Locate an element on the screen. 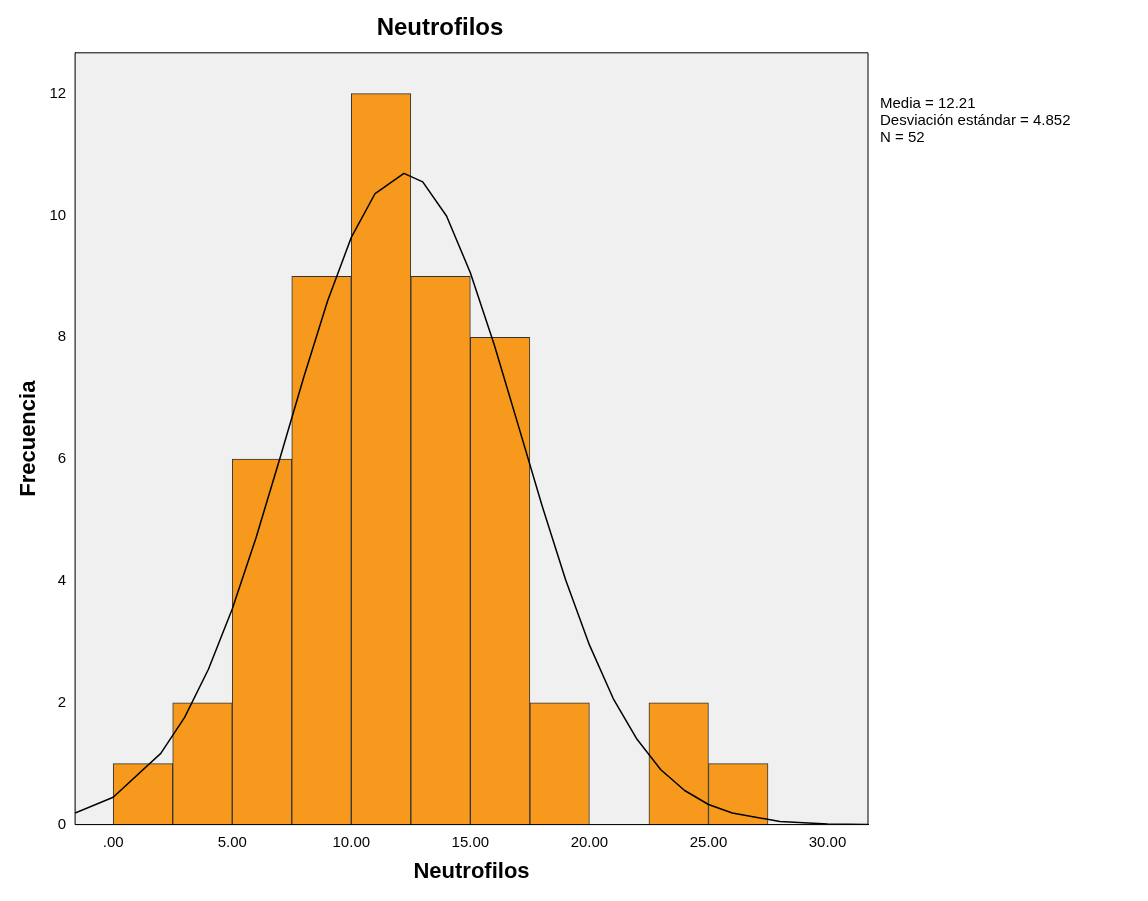  x-axis-title: Neutrofilos is located at coordinates (471, 870).